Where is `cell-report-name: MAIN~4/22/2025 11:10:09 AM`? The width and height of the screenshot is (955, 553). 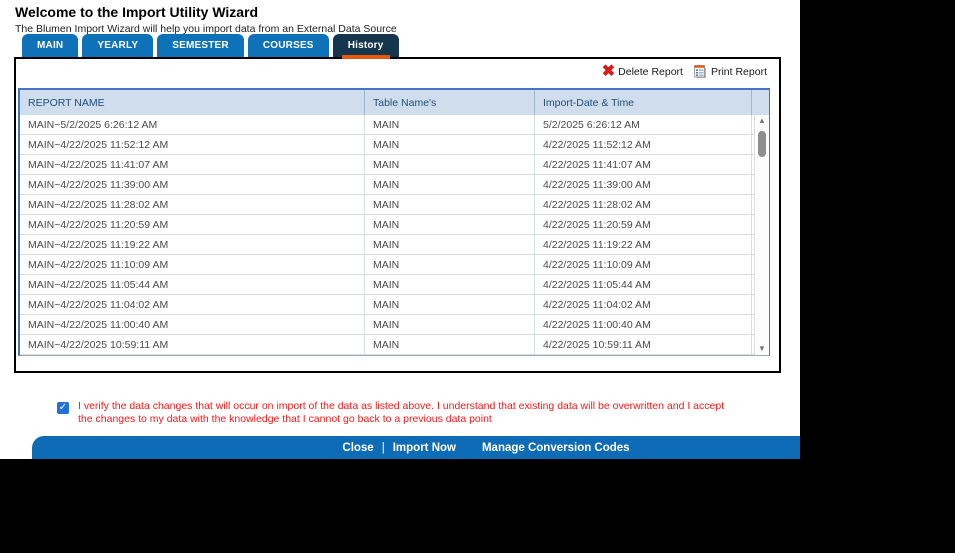 cell-report-name: MAIN~4/22/2025 11:10:09 AM is located at coordinates (192, 264).